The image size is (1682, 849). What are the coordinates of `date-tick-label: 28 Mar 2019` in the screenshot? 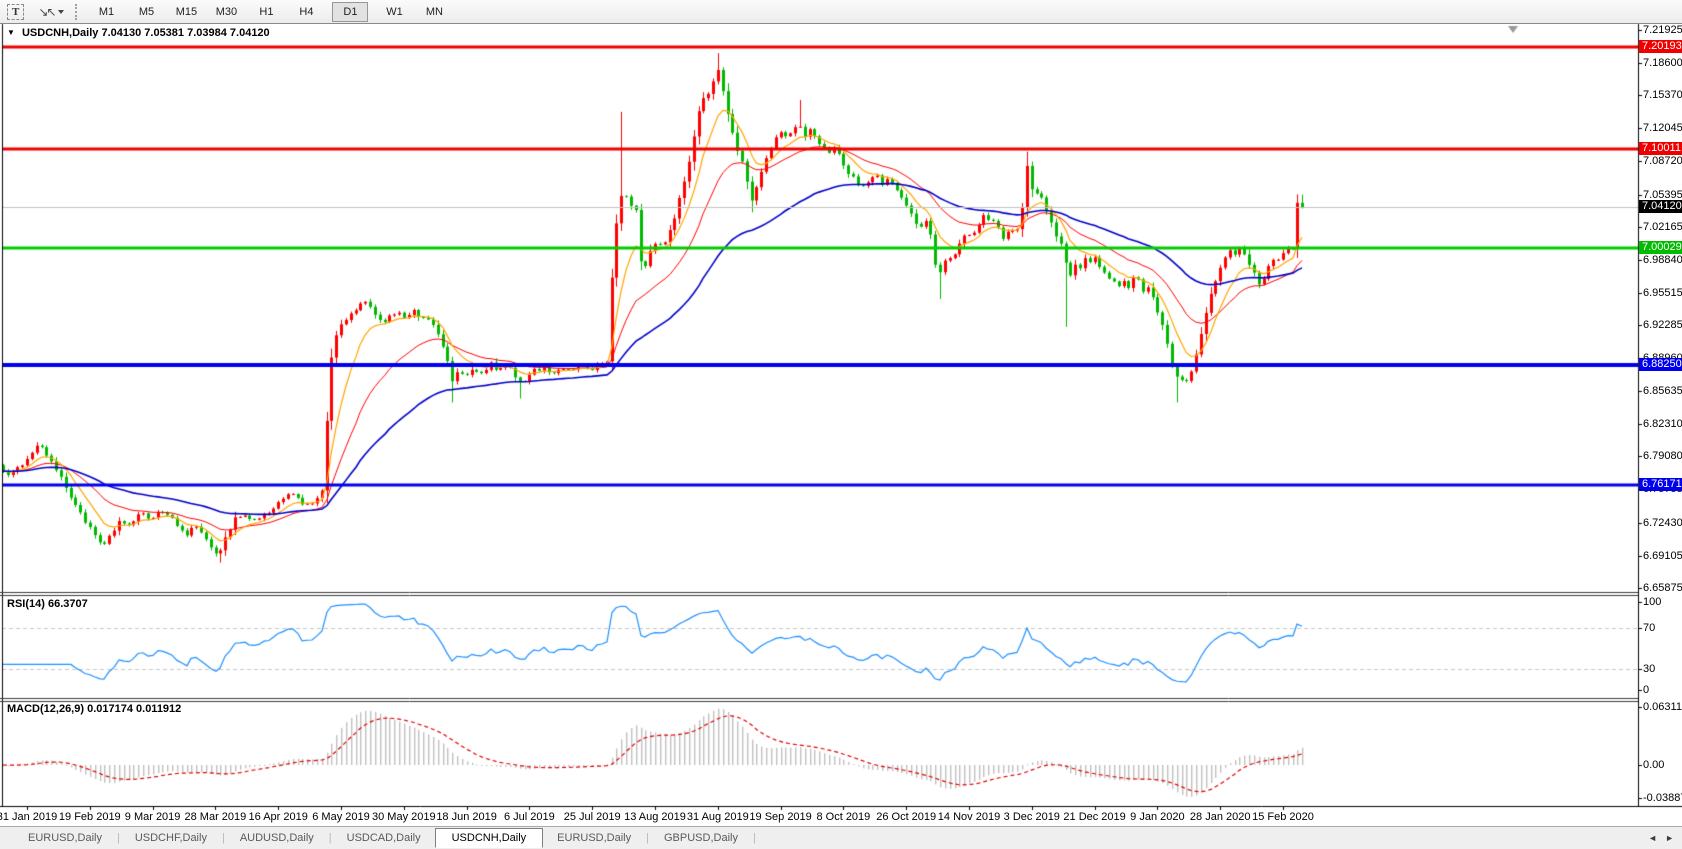 It's located at (215, 817).